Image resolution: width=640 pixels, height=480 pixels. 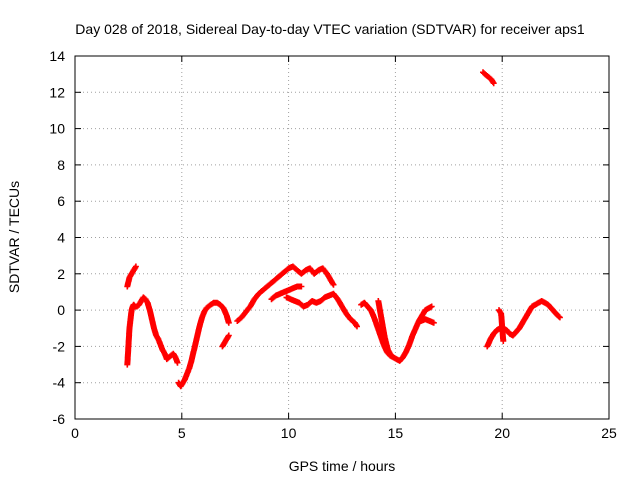 I want to click on y-axis-label: SDTVAR / TECUs, so click(x=14, y=237).